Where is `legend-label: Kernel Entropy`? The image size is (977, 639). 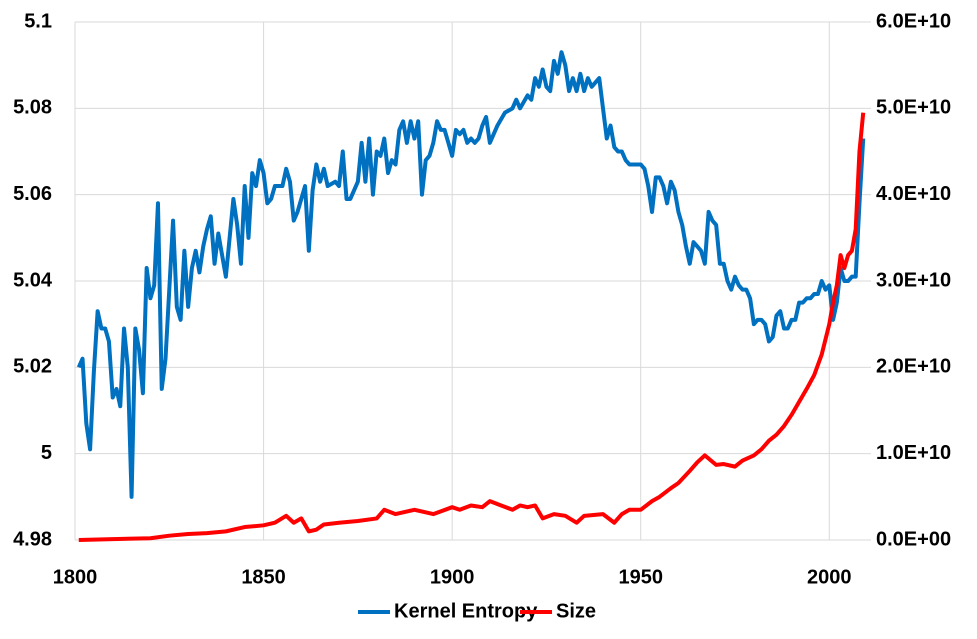
legend-label: Kernel Entropy is located at coordinates (466, 611).